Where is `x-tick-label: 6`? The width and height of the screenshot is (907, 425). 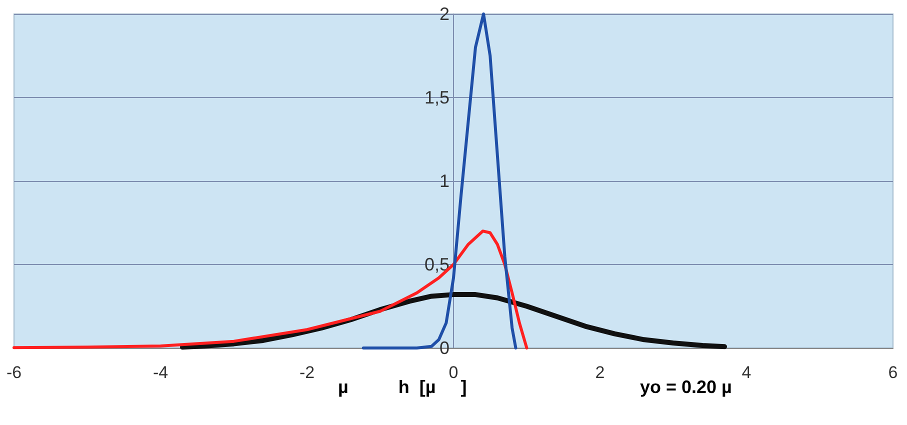
x-tick-label: 6 is located at coordinates (893, 372).